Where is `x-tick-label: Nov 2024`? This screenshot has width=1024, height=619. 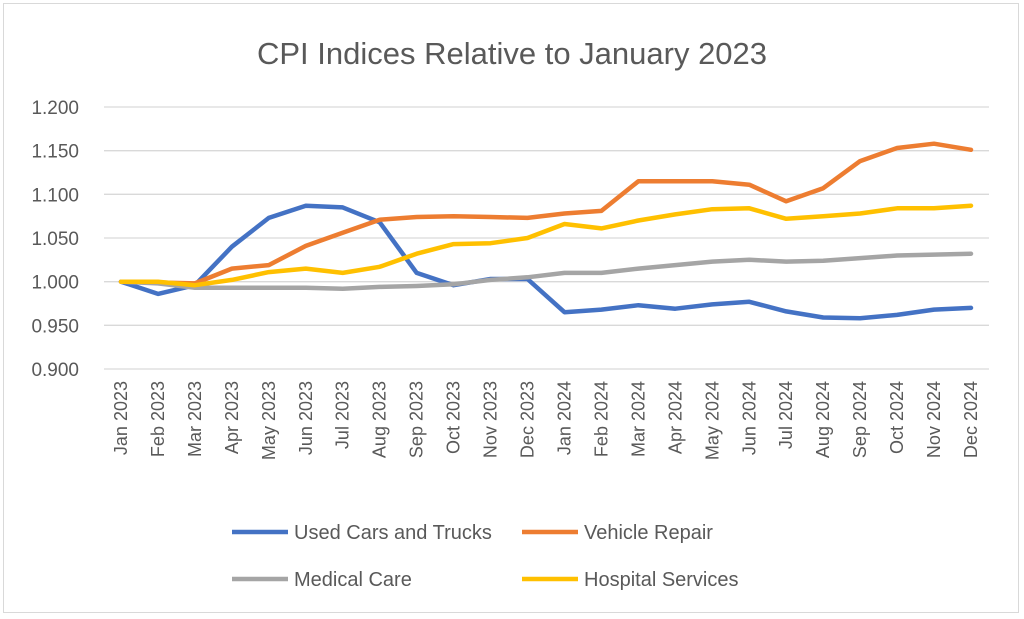 x-tick-label: Nov 2024 is located at coordinates (934, 419).